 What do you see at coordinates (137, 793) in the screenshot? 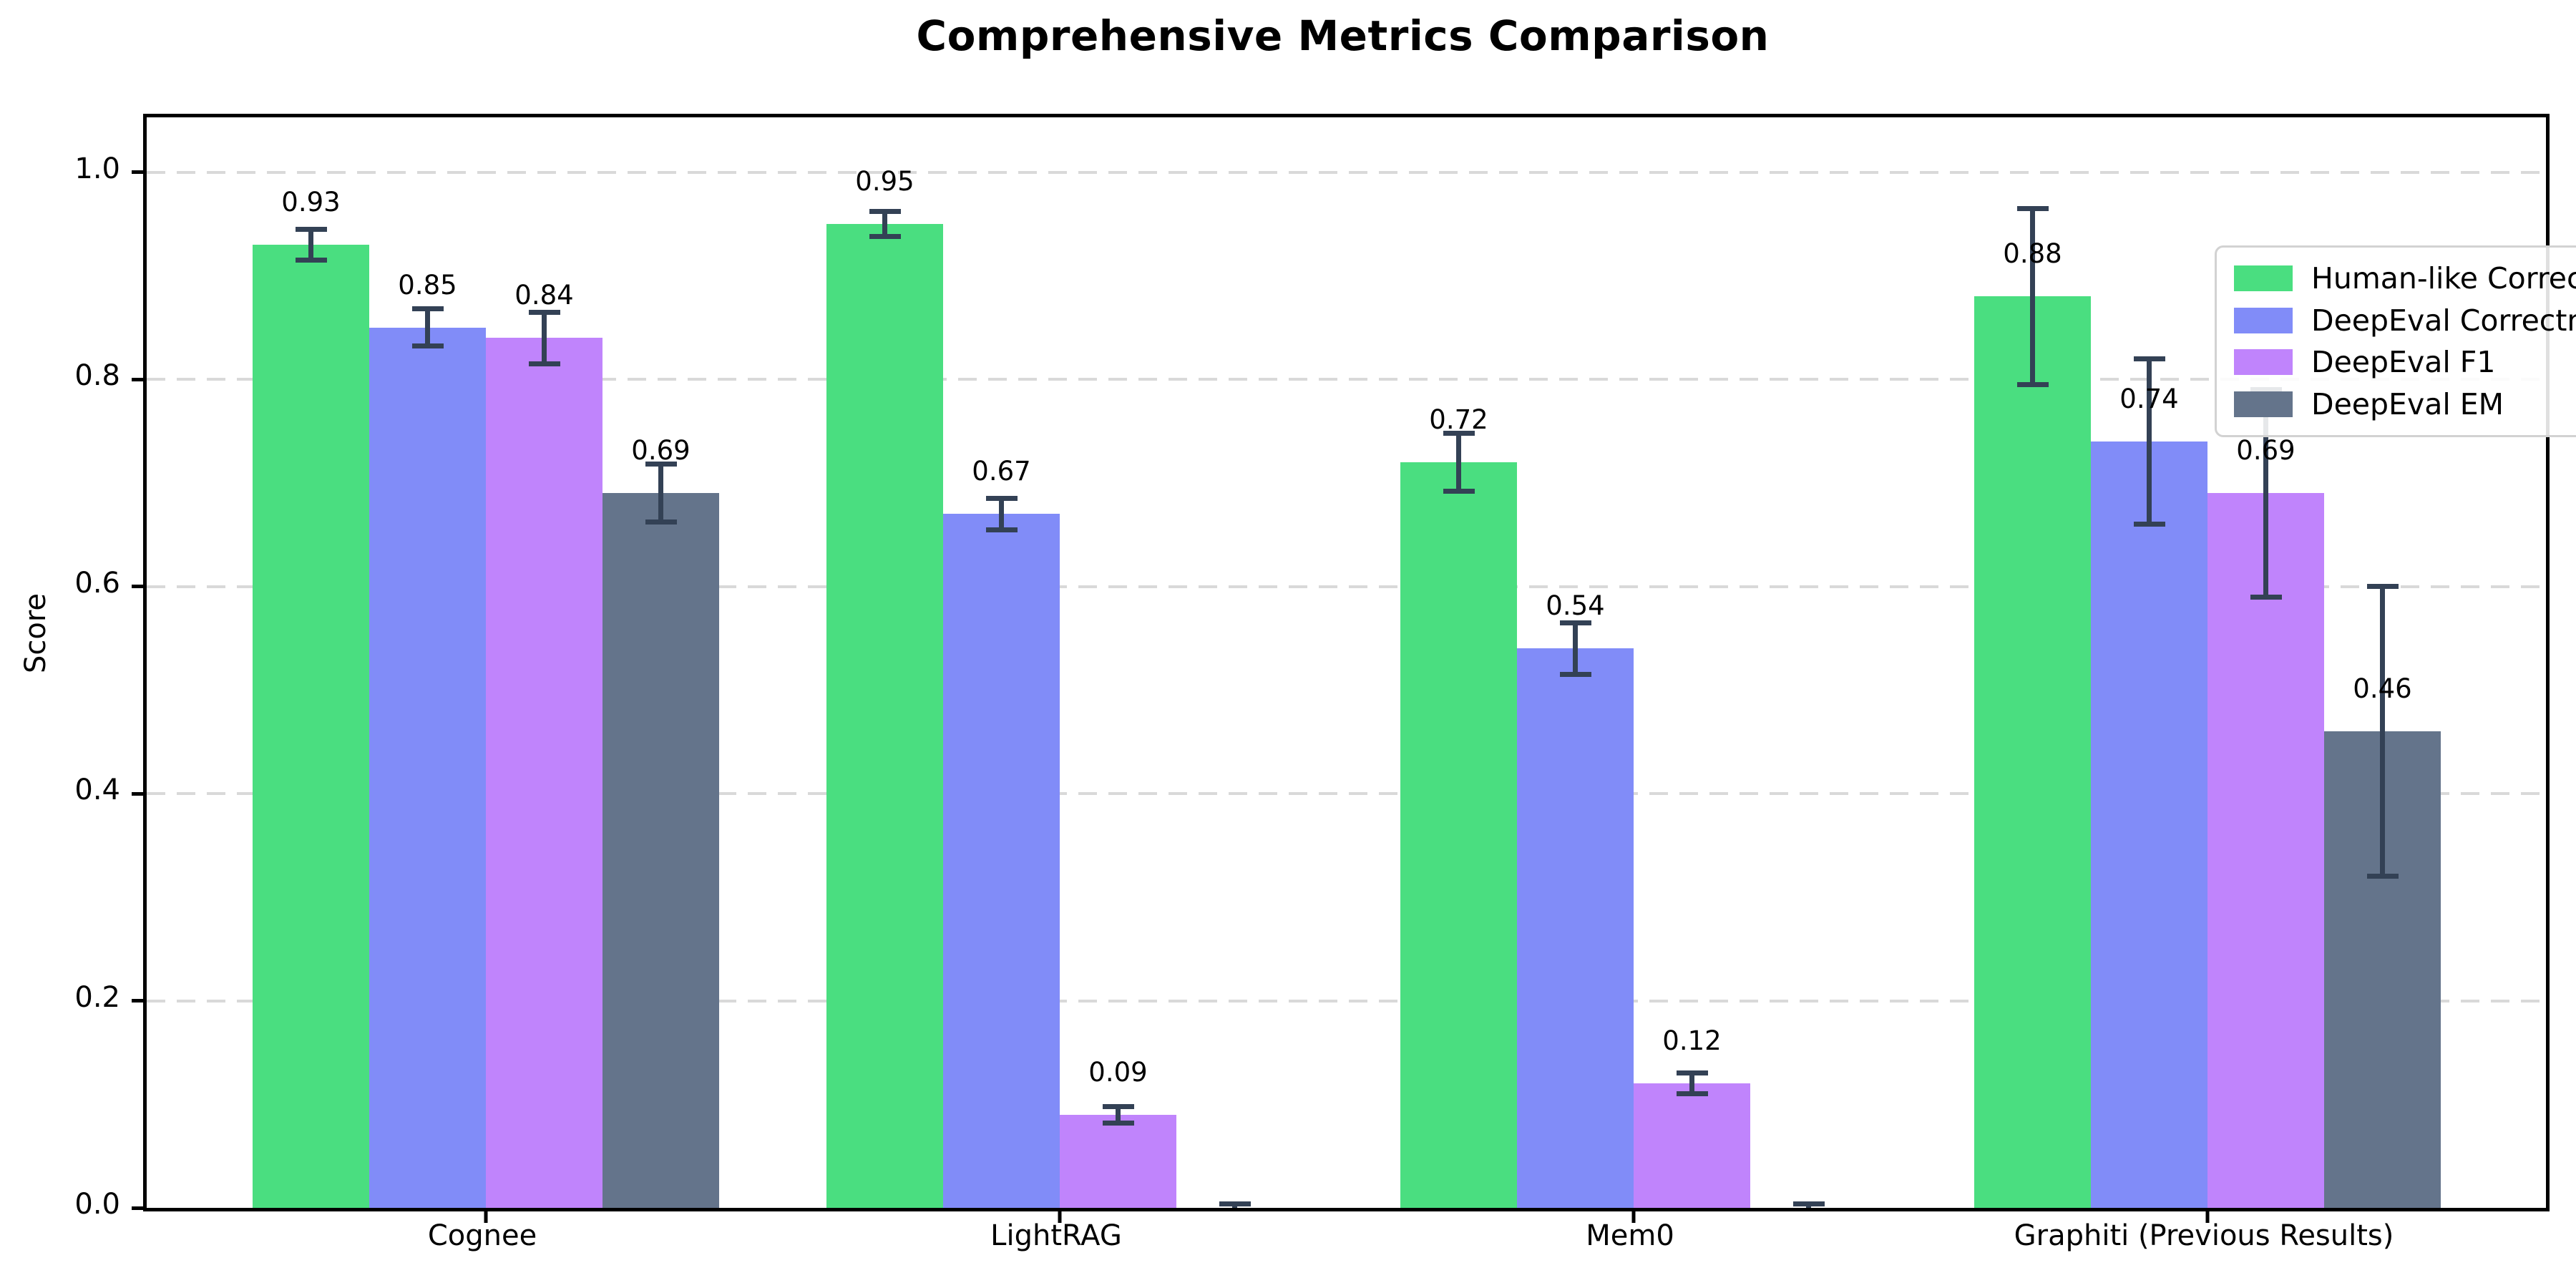
I see `y-tick-0.4` at bounding box center [137, 793].